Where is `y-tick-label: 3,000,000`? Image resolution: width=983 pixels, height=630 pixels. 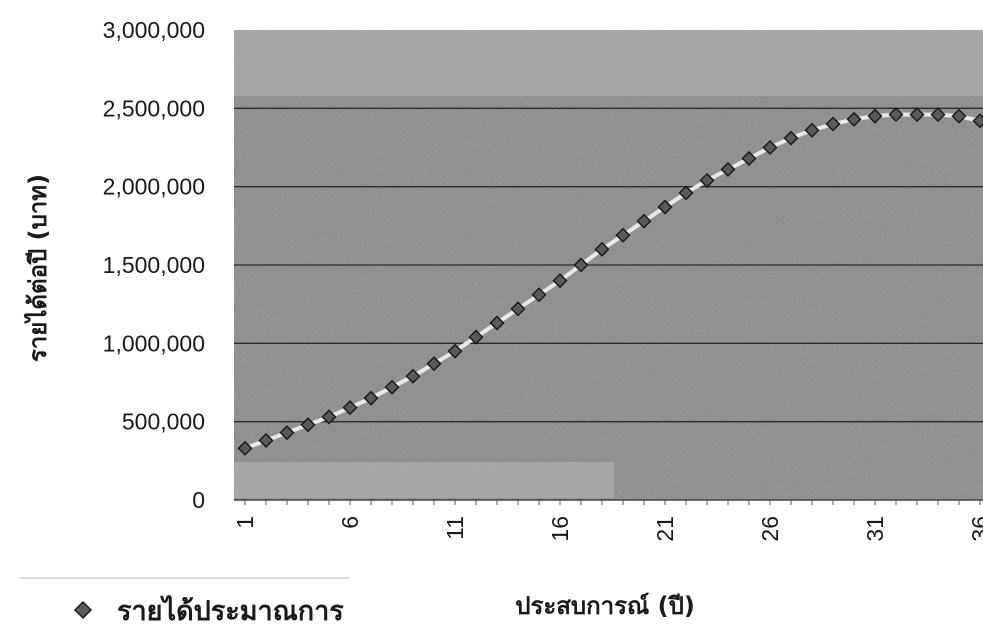
y-tick-label: 3,000,000 is located at coordinates (154, 30).